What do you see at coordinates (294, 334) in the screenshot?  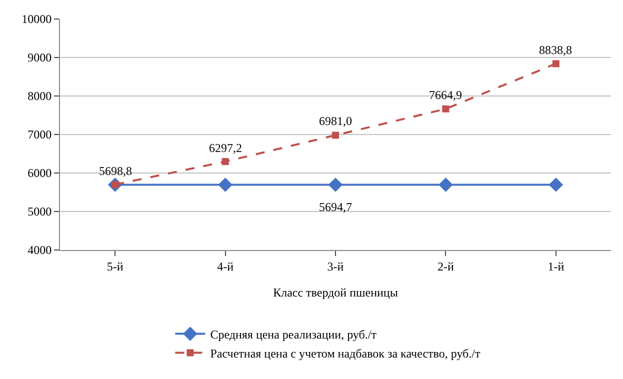 I see `legend-label: Средняя цена реализации, руб./т` at bounding box center [294, 334].